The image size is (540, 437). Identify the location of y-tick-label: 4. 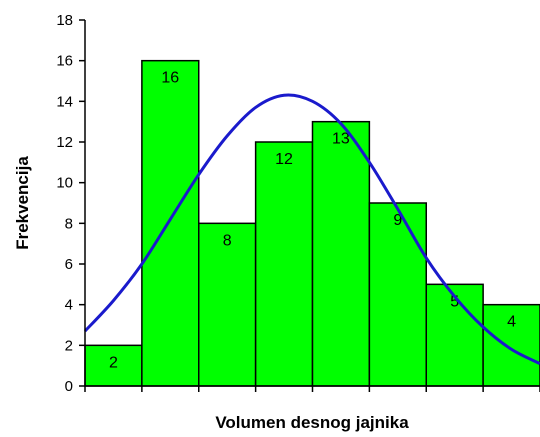
(69, 305).